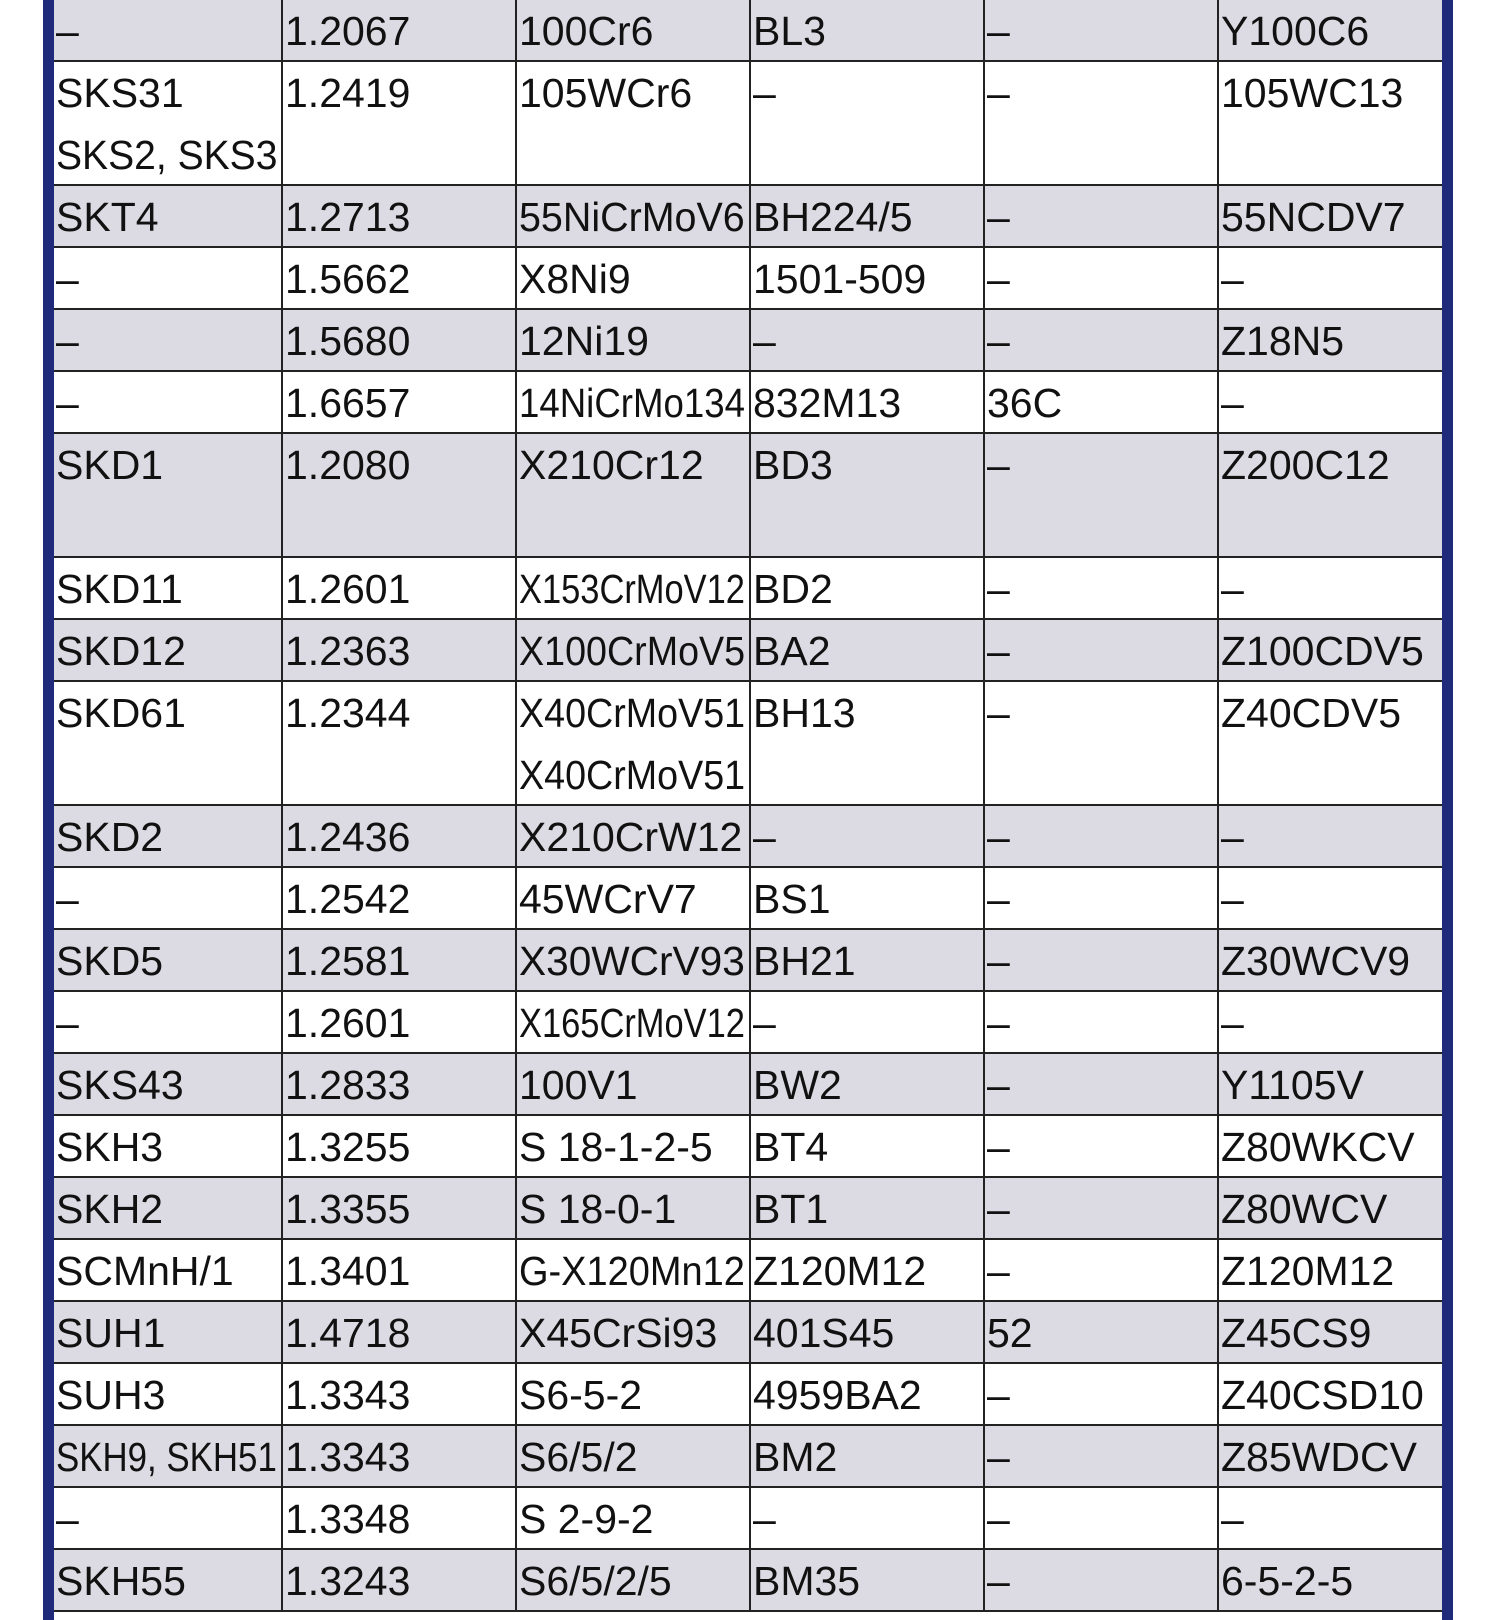 This screenshot has width=1500, height=1620. I want to click on table-cell: SKS43, so click(168, 1084).